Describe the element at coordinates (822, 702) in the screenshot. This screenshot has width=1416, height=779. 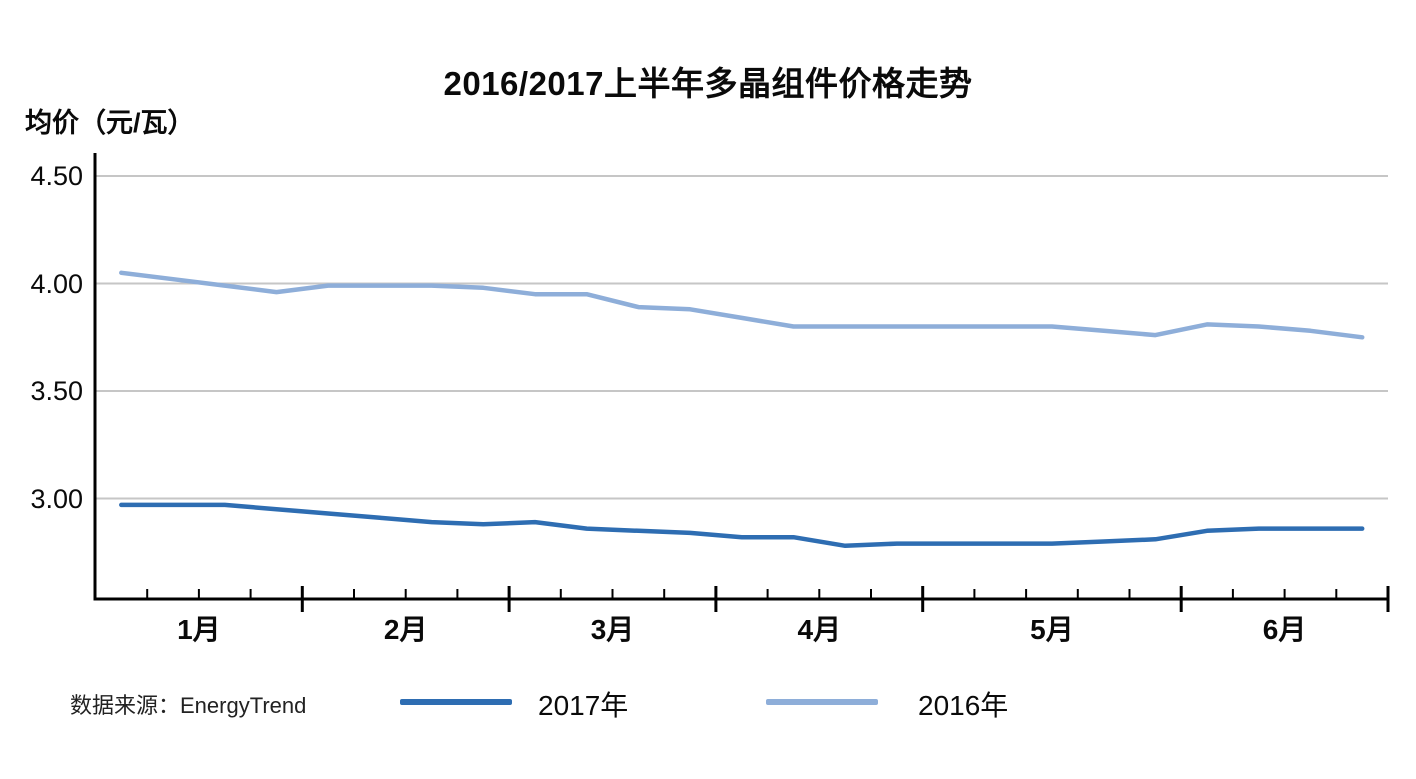
I see `legend-swatch-2016` at that location.